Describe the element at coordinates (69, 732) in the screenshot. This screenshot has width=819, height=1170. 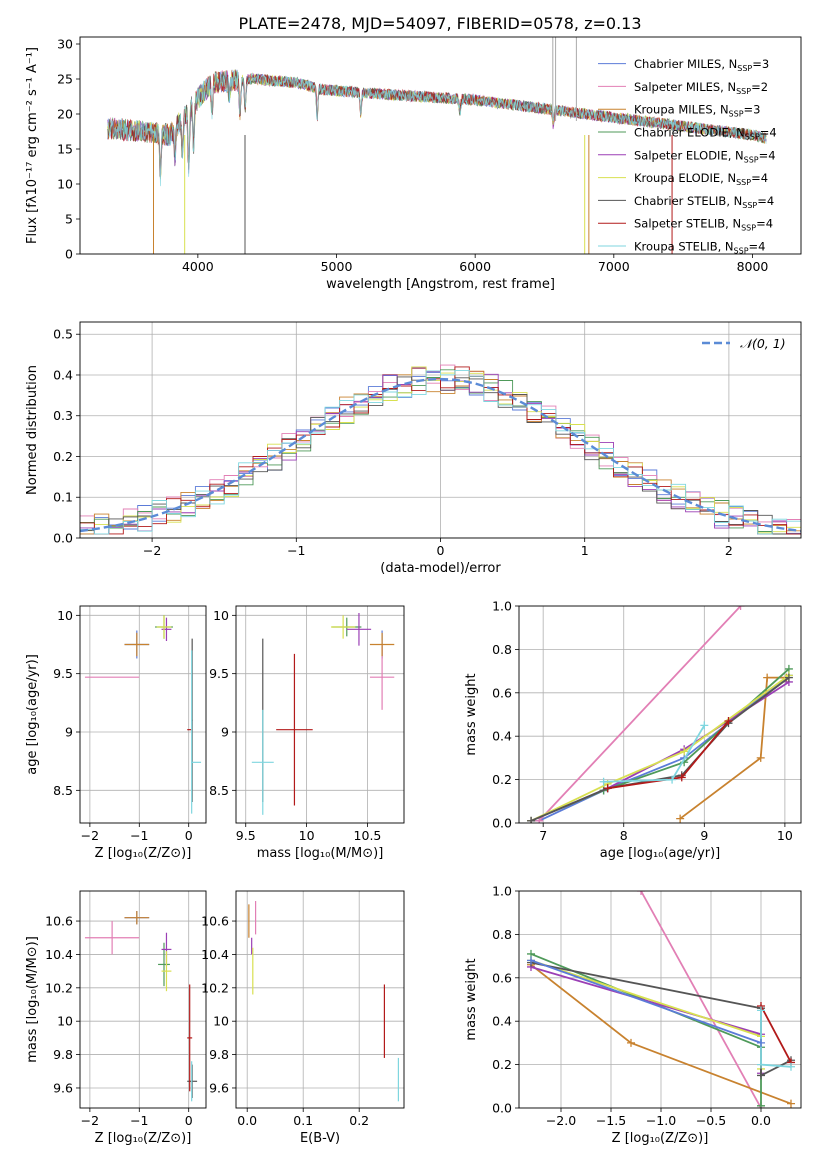
I see `y-tick-label: 9` at that location.